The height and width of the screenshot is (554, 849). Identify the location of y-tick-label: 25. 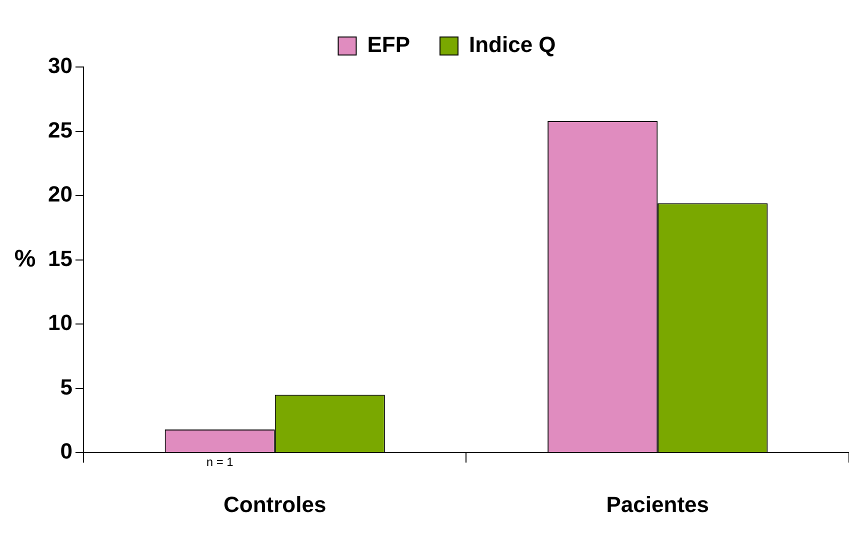
(60, 129).